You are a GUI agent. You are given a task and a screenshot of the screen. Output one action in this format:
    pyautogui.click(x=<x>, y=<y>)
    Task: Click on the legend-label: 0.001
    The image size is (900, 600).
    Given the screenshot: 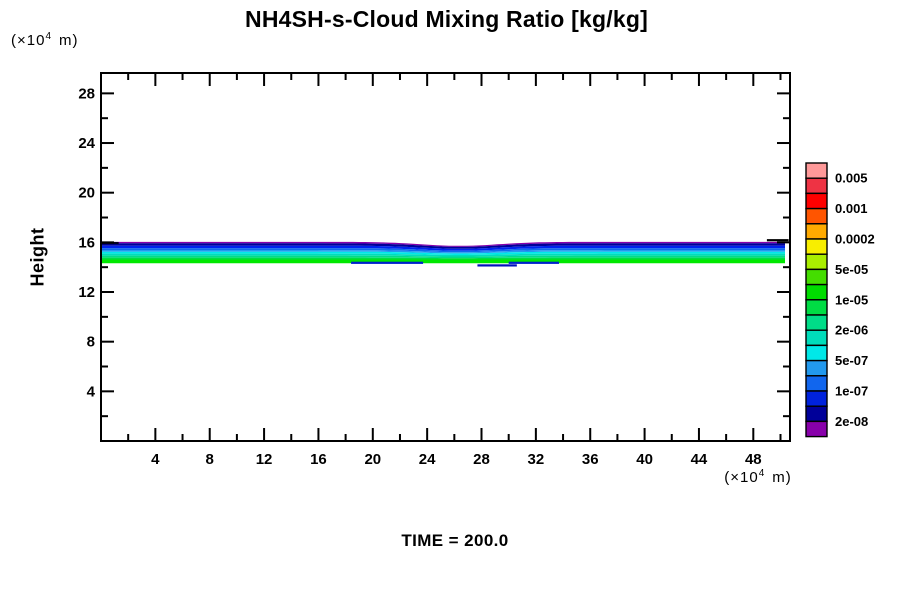 What is the action you would take?
    pyautogui.click(x=851, y=208)
    